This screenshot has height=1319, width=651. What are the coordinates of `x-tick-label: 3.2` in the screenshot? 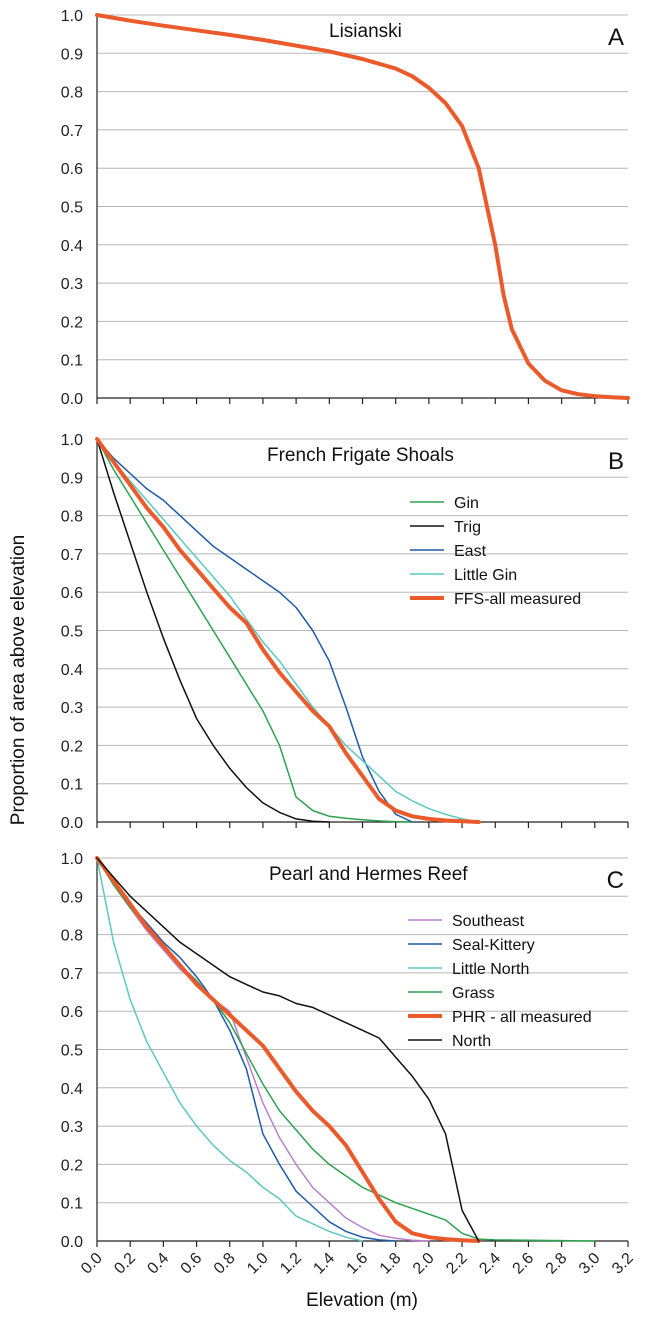 It's located at (623, 1264).